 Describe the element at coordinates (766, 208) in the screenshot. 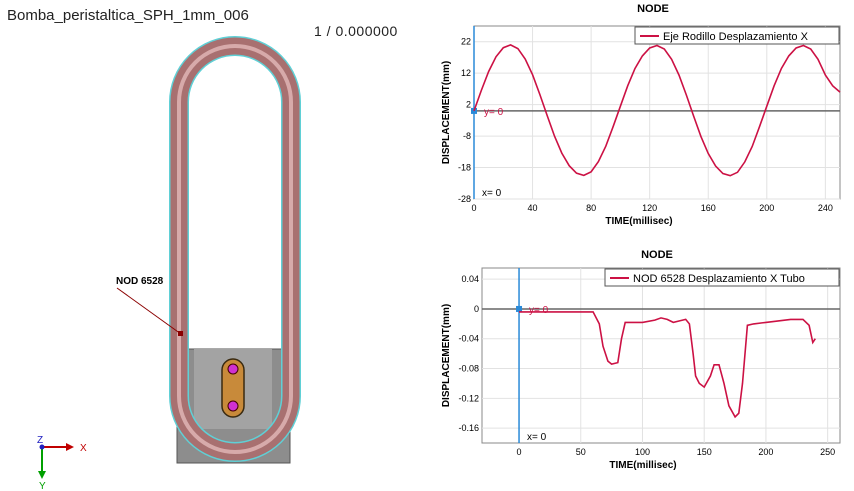

I see `chart1-x-tick-label: 200` at that location.